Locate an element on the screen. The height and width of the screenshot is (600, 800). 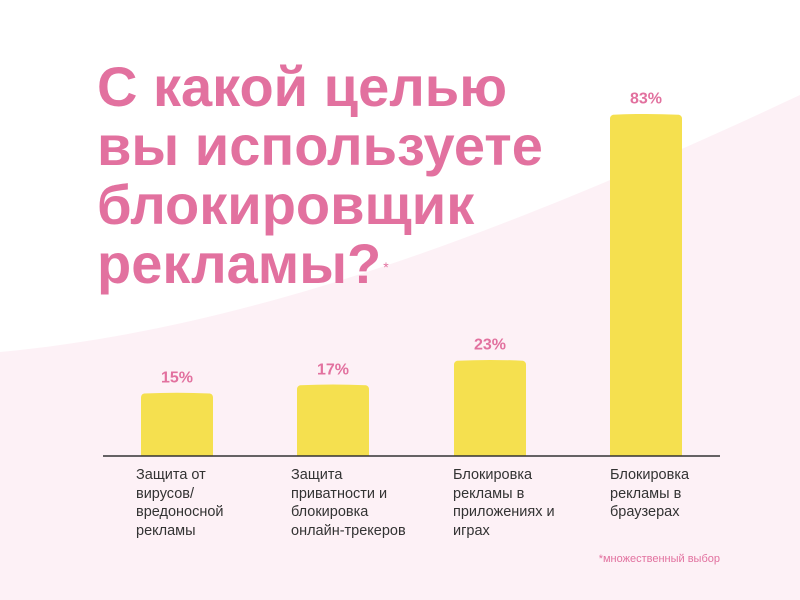
chart-title-line: вы используете is located at coordinates (320, 145).